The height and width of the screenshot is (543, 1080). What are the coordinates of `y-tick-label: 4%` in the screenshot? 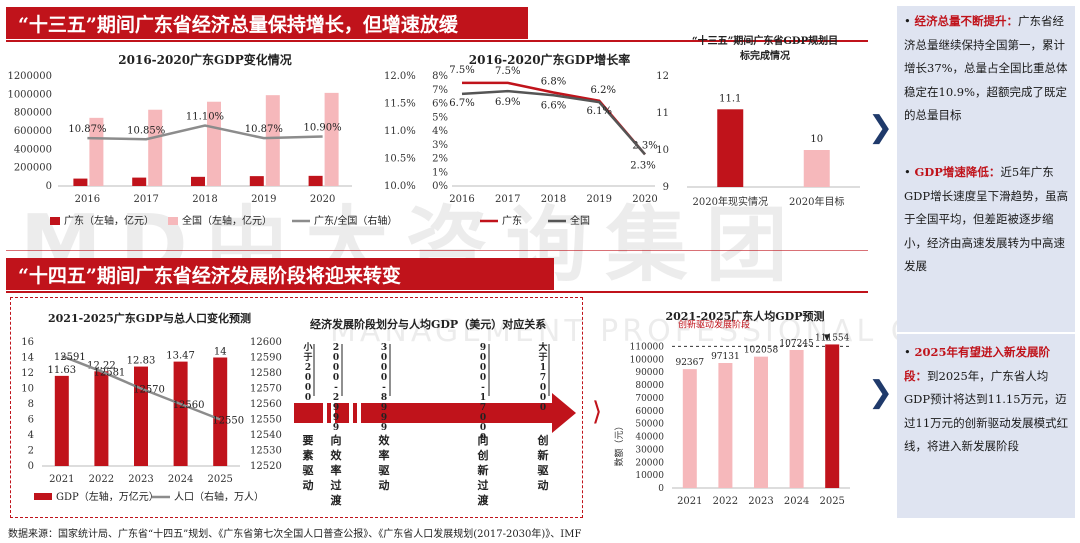 It's located at (440, 131).